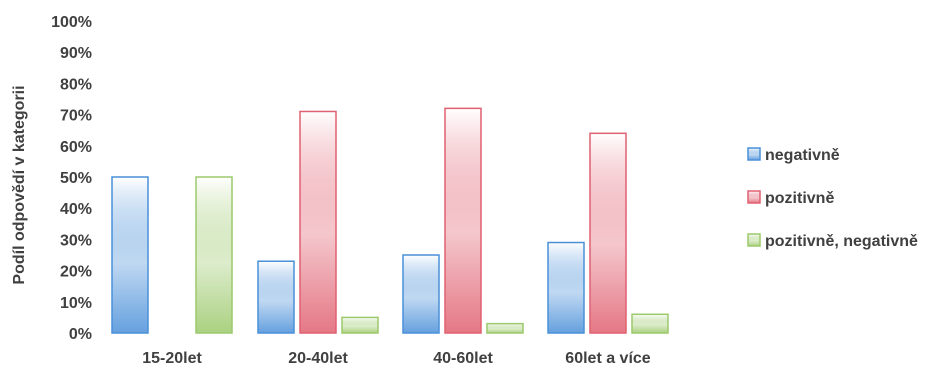 Image resolution: width=951 pixels, height=376 pixels. I want to click on x-tick-label: 15-20let, so click(172, 358).